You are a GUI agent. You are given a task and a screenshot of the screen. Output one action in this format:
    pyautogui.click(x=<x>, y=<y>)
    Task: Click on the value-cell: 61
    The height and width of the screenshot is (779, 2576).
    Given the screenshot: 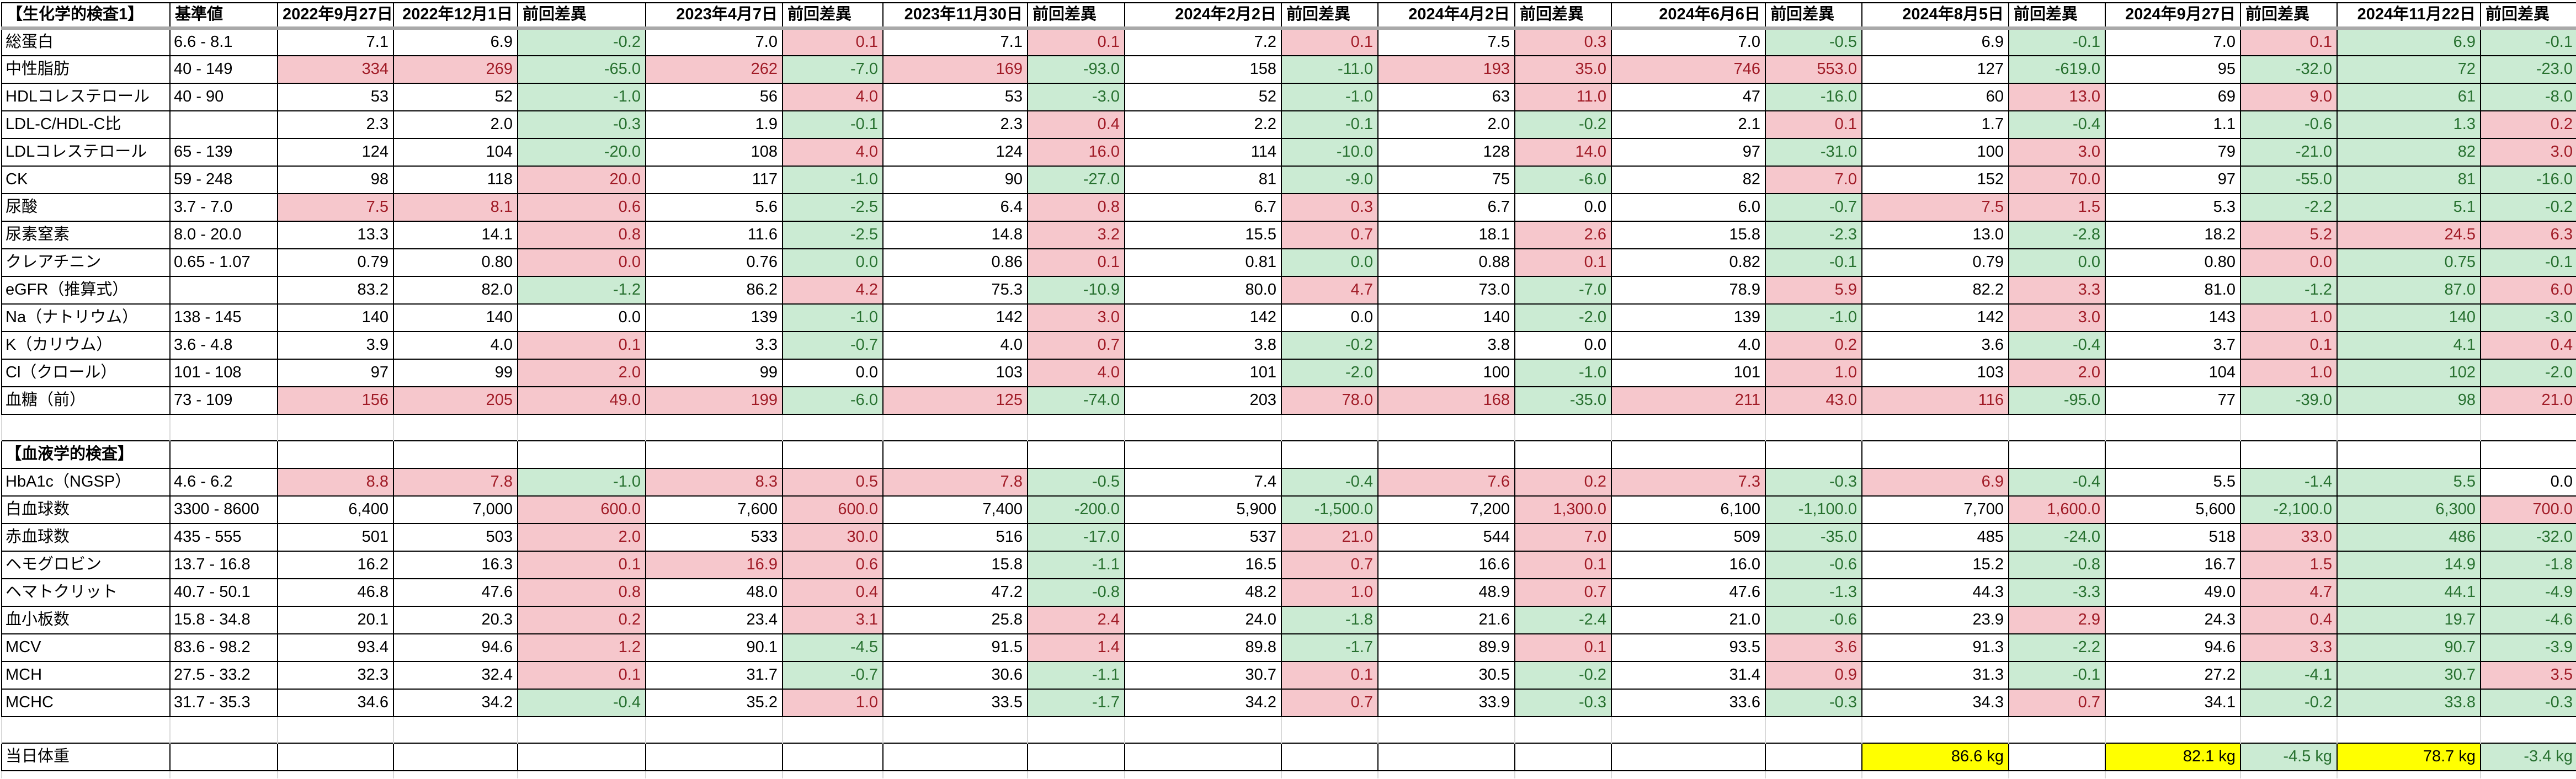 What is the action you would take?
    pyautogui.click(x=2409, y=97)
    